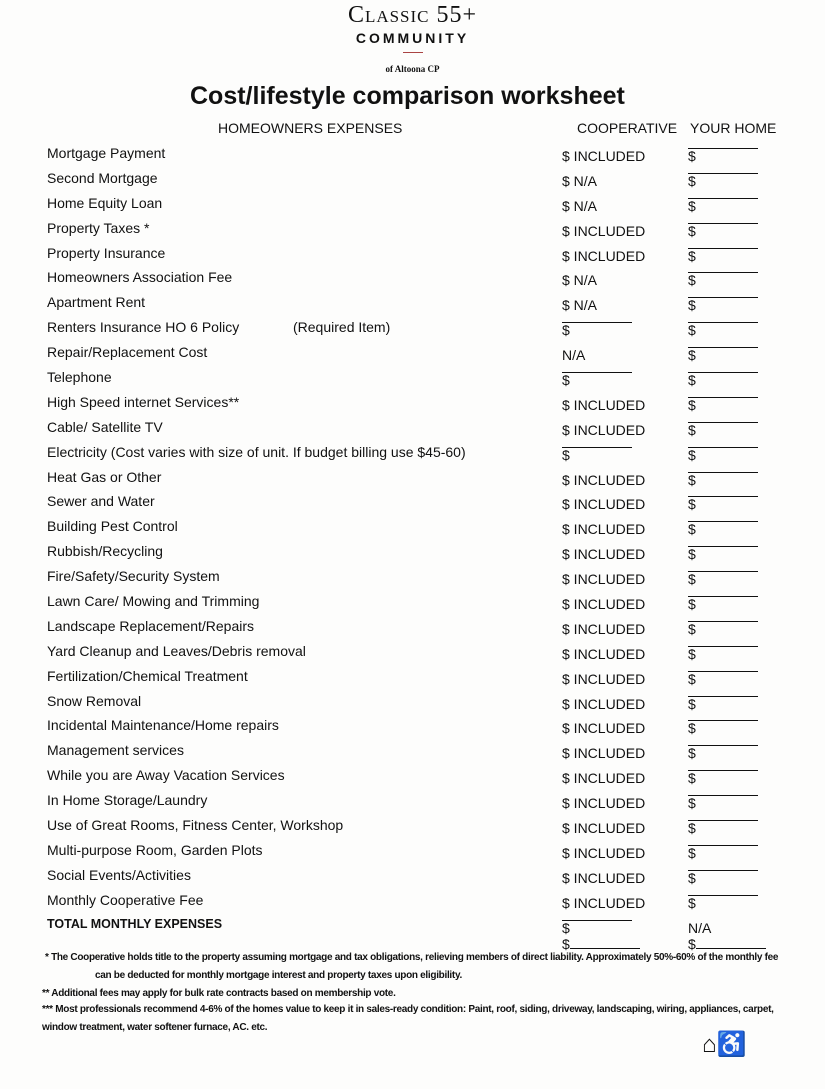 The height and width of the screenshot is (1089, 825). I want to click on table-row: Homeowners Association Fee $ N/A $, so click(412, 278).